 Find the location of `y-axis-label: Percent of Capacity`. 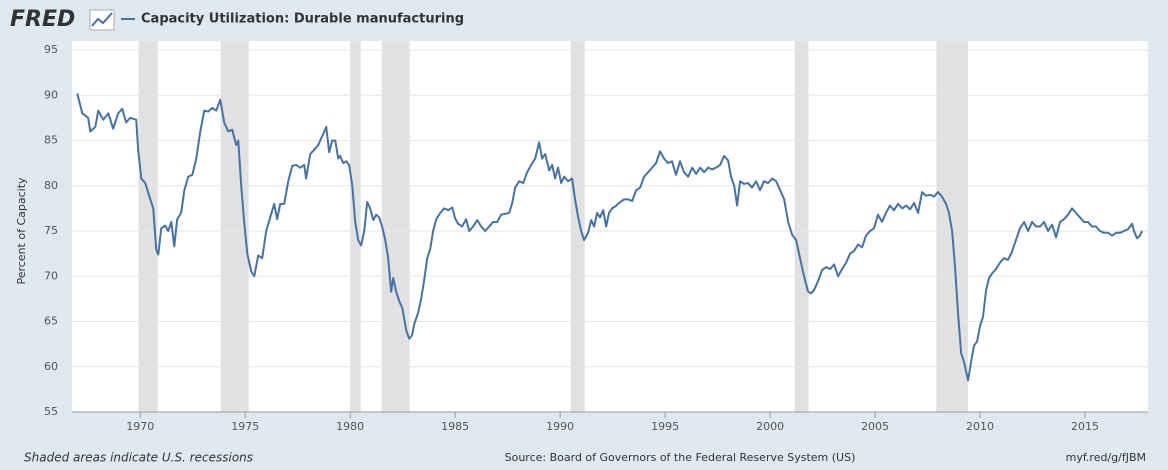

y-axis-label: Percent of Capacity is located at coordinates (21, 231).